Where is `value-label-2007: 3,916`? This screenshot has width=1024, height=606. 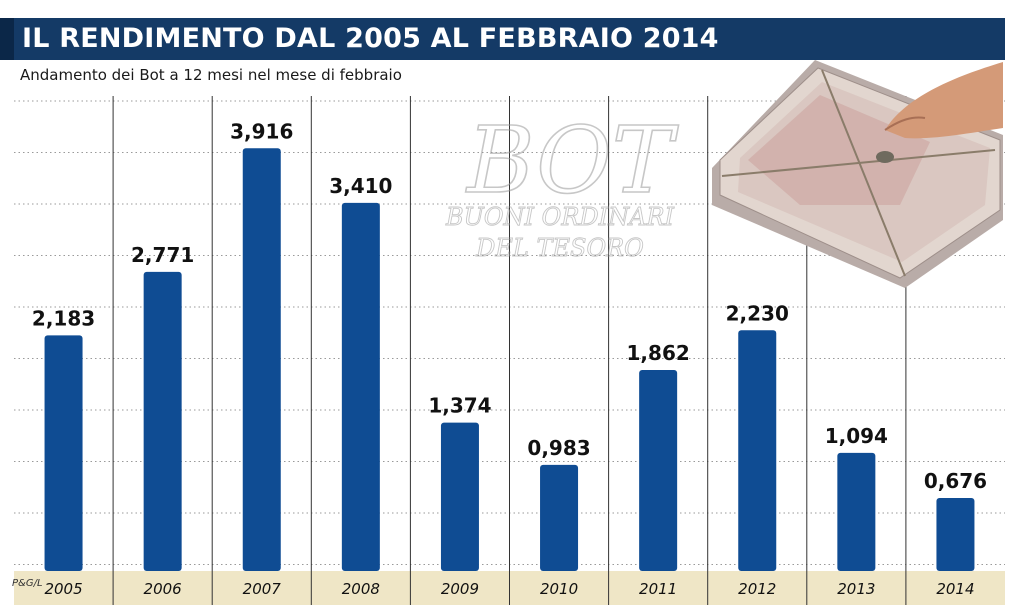 value-label-2007: 3,916 is located at coordinates (261, 131).